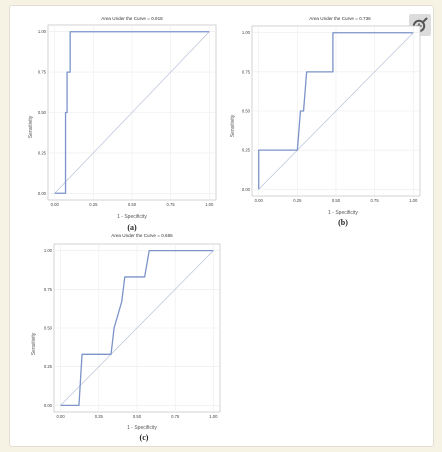 The image size is (442, 452). I want to click on panel-label: (c), so click(144, 437).